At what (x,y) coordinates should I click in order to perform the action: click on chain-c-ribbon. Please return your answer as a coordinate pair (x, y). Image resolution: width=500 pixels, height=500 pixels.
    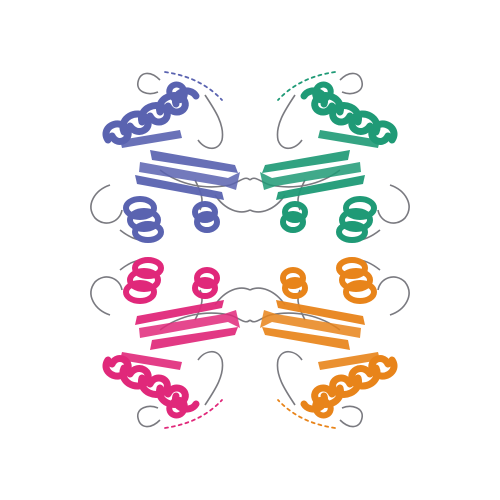
    Looking at the image, I should click on (170, 343).